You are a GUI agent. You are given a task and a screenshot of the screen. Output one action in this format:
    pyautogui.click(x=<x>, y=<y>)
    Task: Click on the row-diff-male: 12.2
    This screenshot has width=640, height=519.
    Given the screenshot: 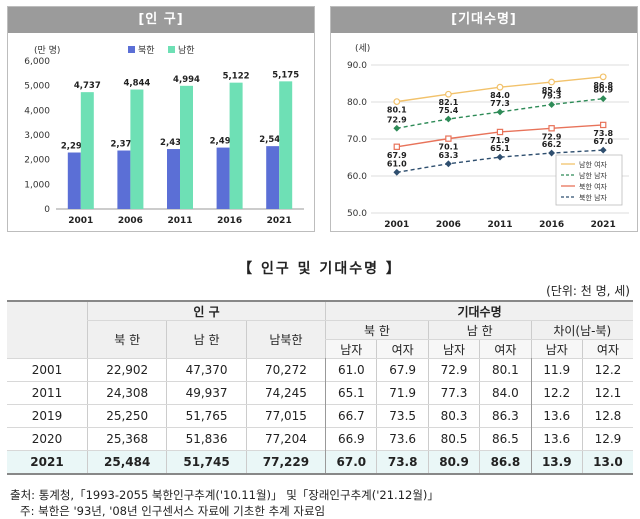 What is the action you would take?
    pyautogui.click(x=556, y=393)
    